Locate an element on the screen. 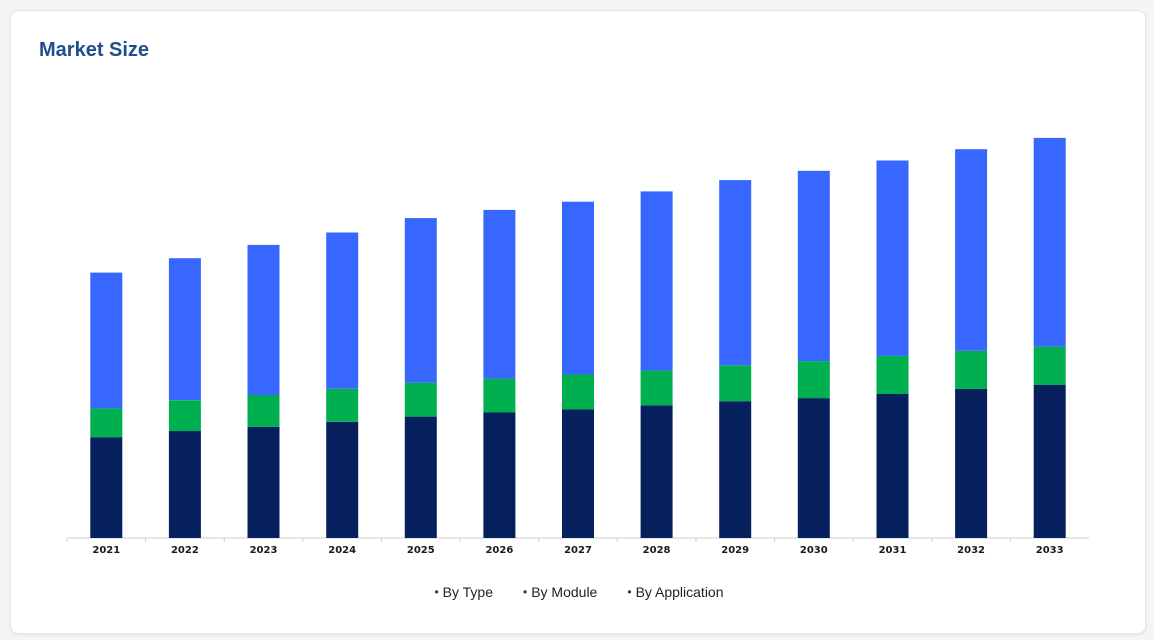 The image size is (1154, 640). x-tick-label-2027: 2027 is located at coordinates (578, 550).